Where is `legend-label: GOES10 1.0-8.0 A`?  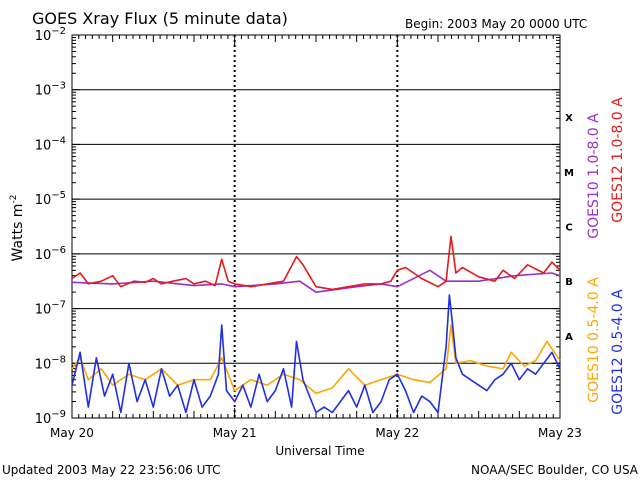 legend-label: GOES10 1.0-8.0 A is located at coordinates (594, 176).